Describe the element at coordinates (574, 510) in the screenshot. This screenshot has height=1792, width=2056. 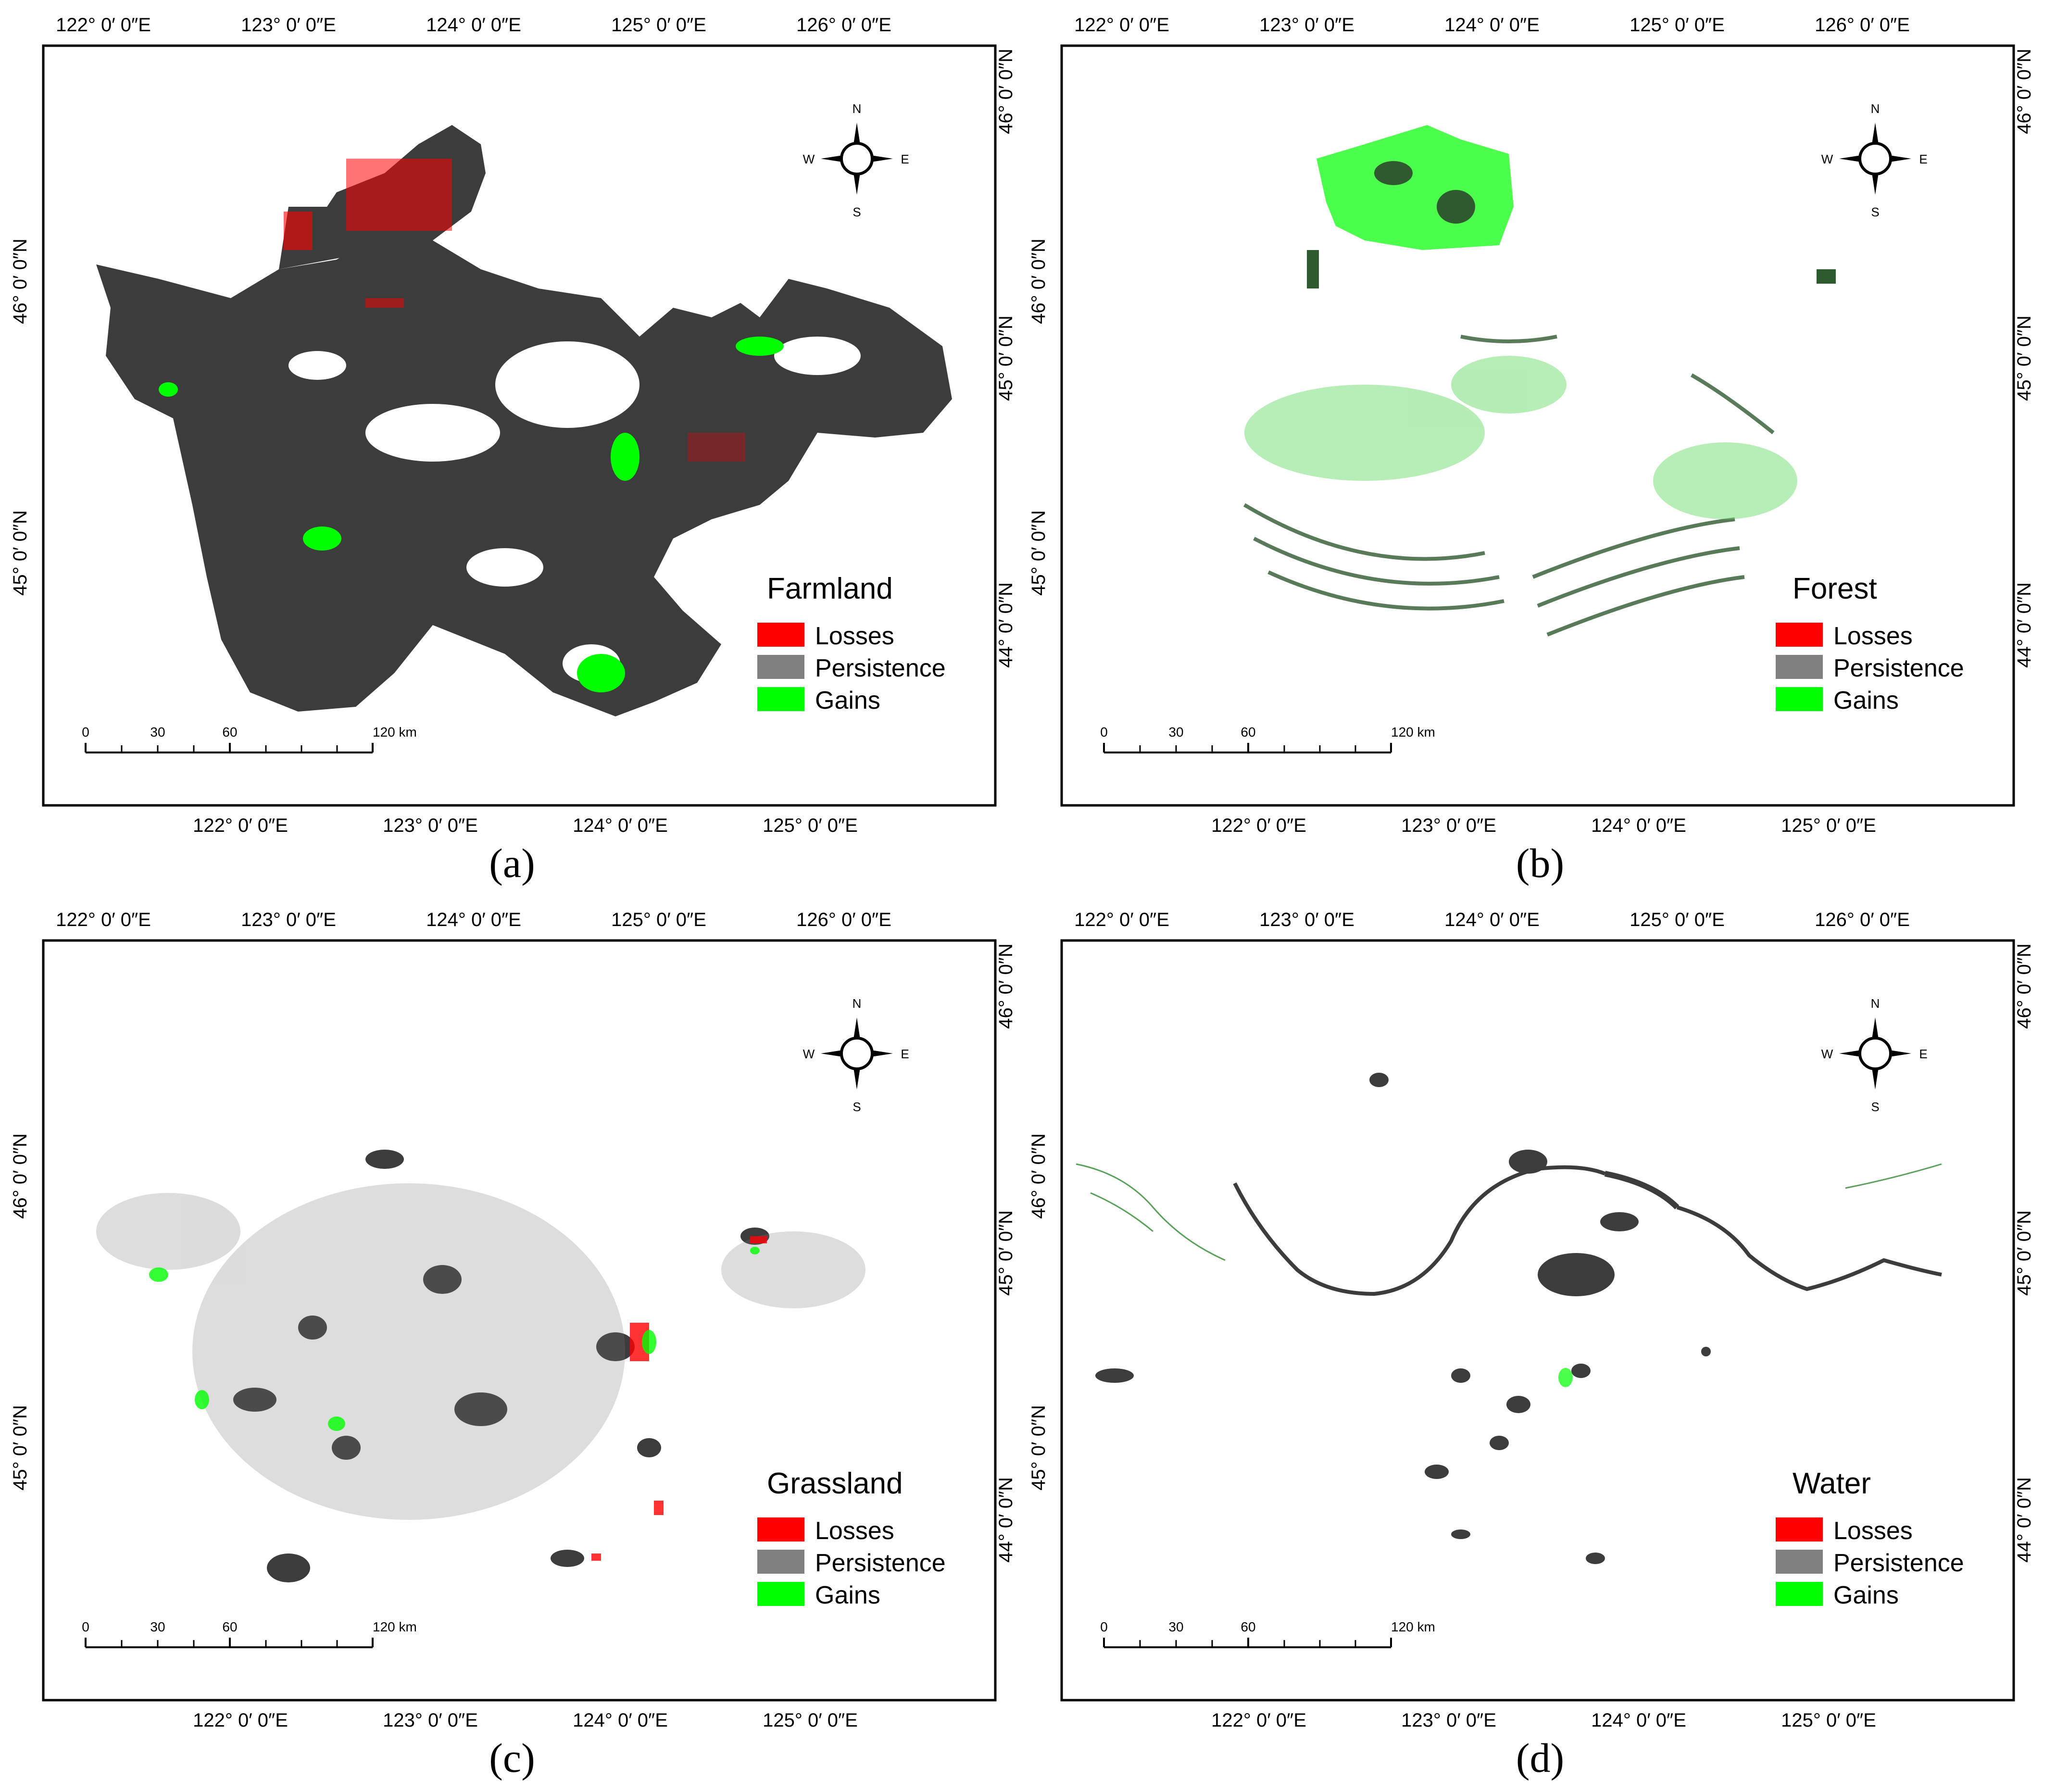
I see `farmland-white-gaps` at that location.